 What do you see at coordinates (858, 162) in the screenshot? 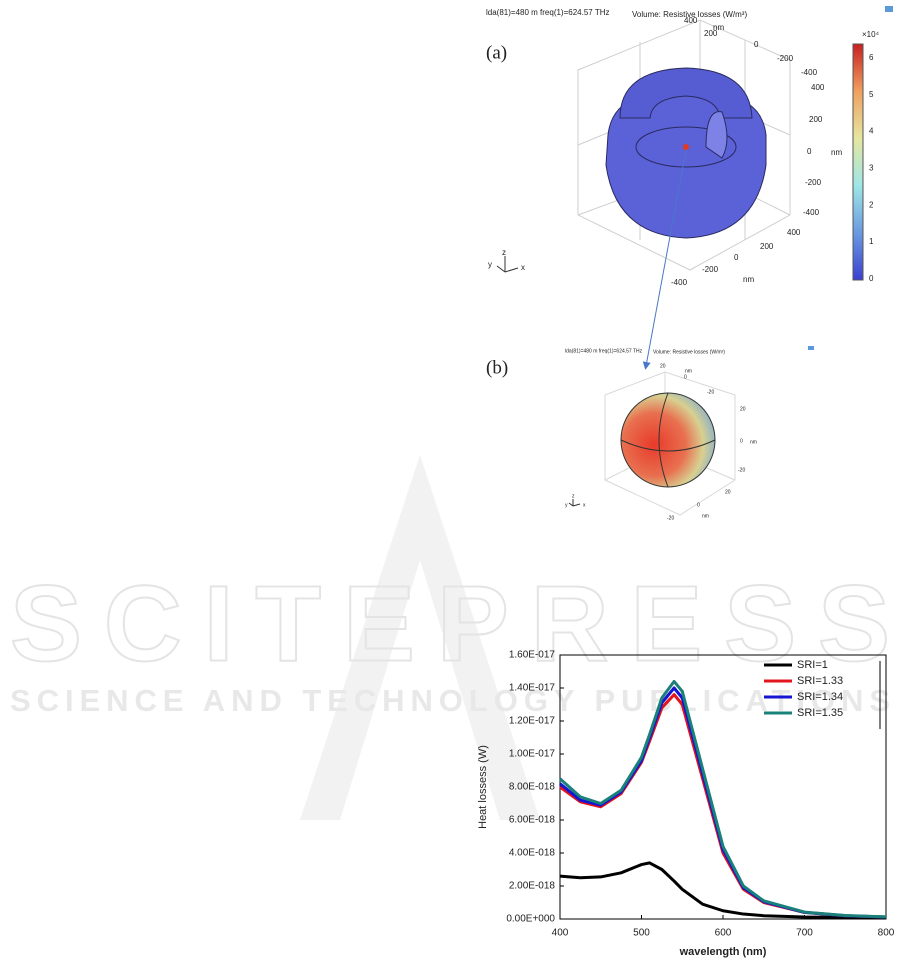
I see `colorbar` at bounding box center [858, 162].